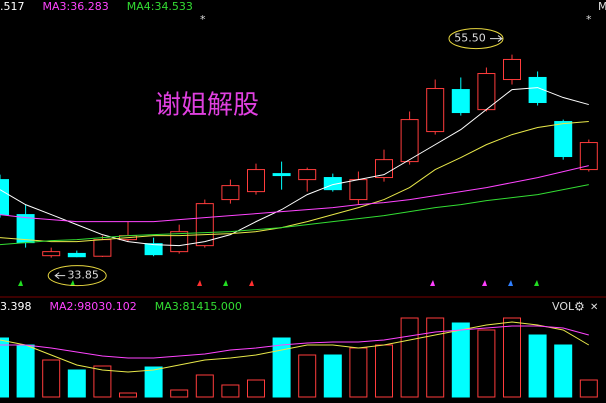  I want to click on legend-entry: 3.398, so click(16, 306).